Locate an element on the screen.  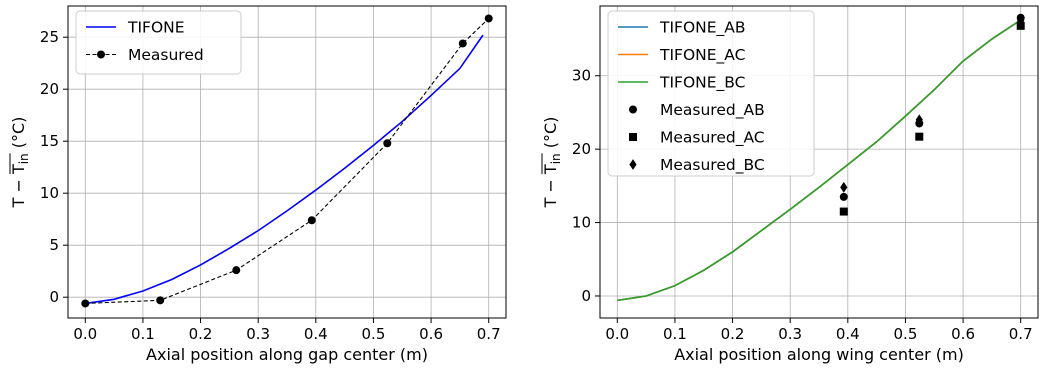
legend-label-tifone_ab: TIFONE_AB is located at coordinates (702, 28).